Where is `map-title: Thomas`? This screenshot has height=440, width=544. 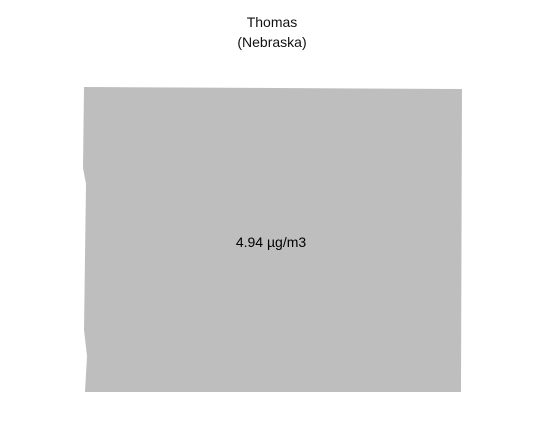
map-title: Thomas is located at coordinates (272, 22).